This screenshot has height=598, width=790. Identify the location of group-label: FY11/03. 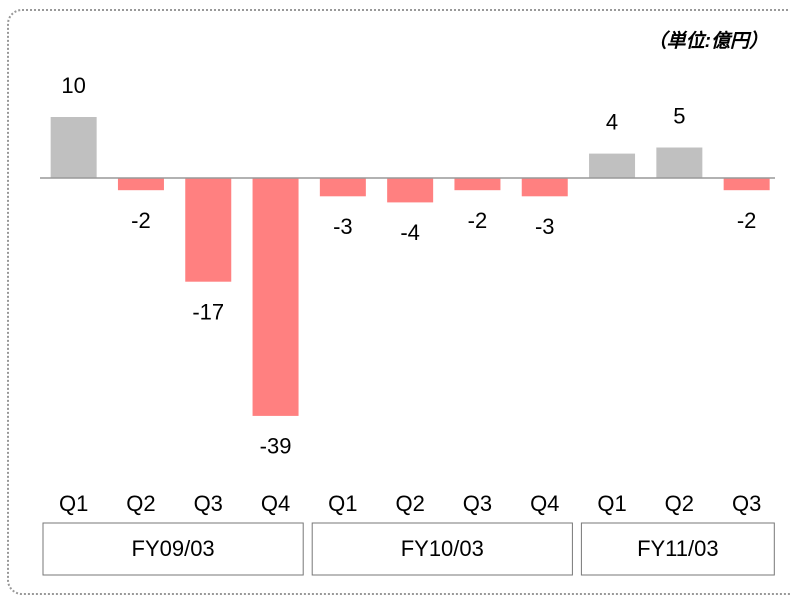
(678, 548).